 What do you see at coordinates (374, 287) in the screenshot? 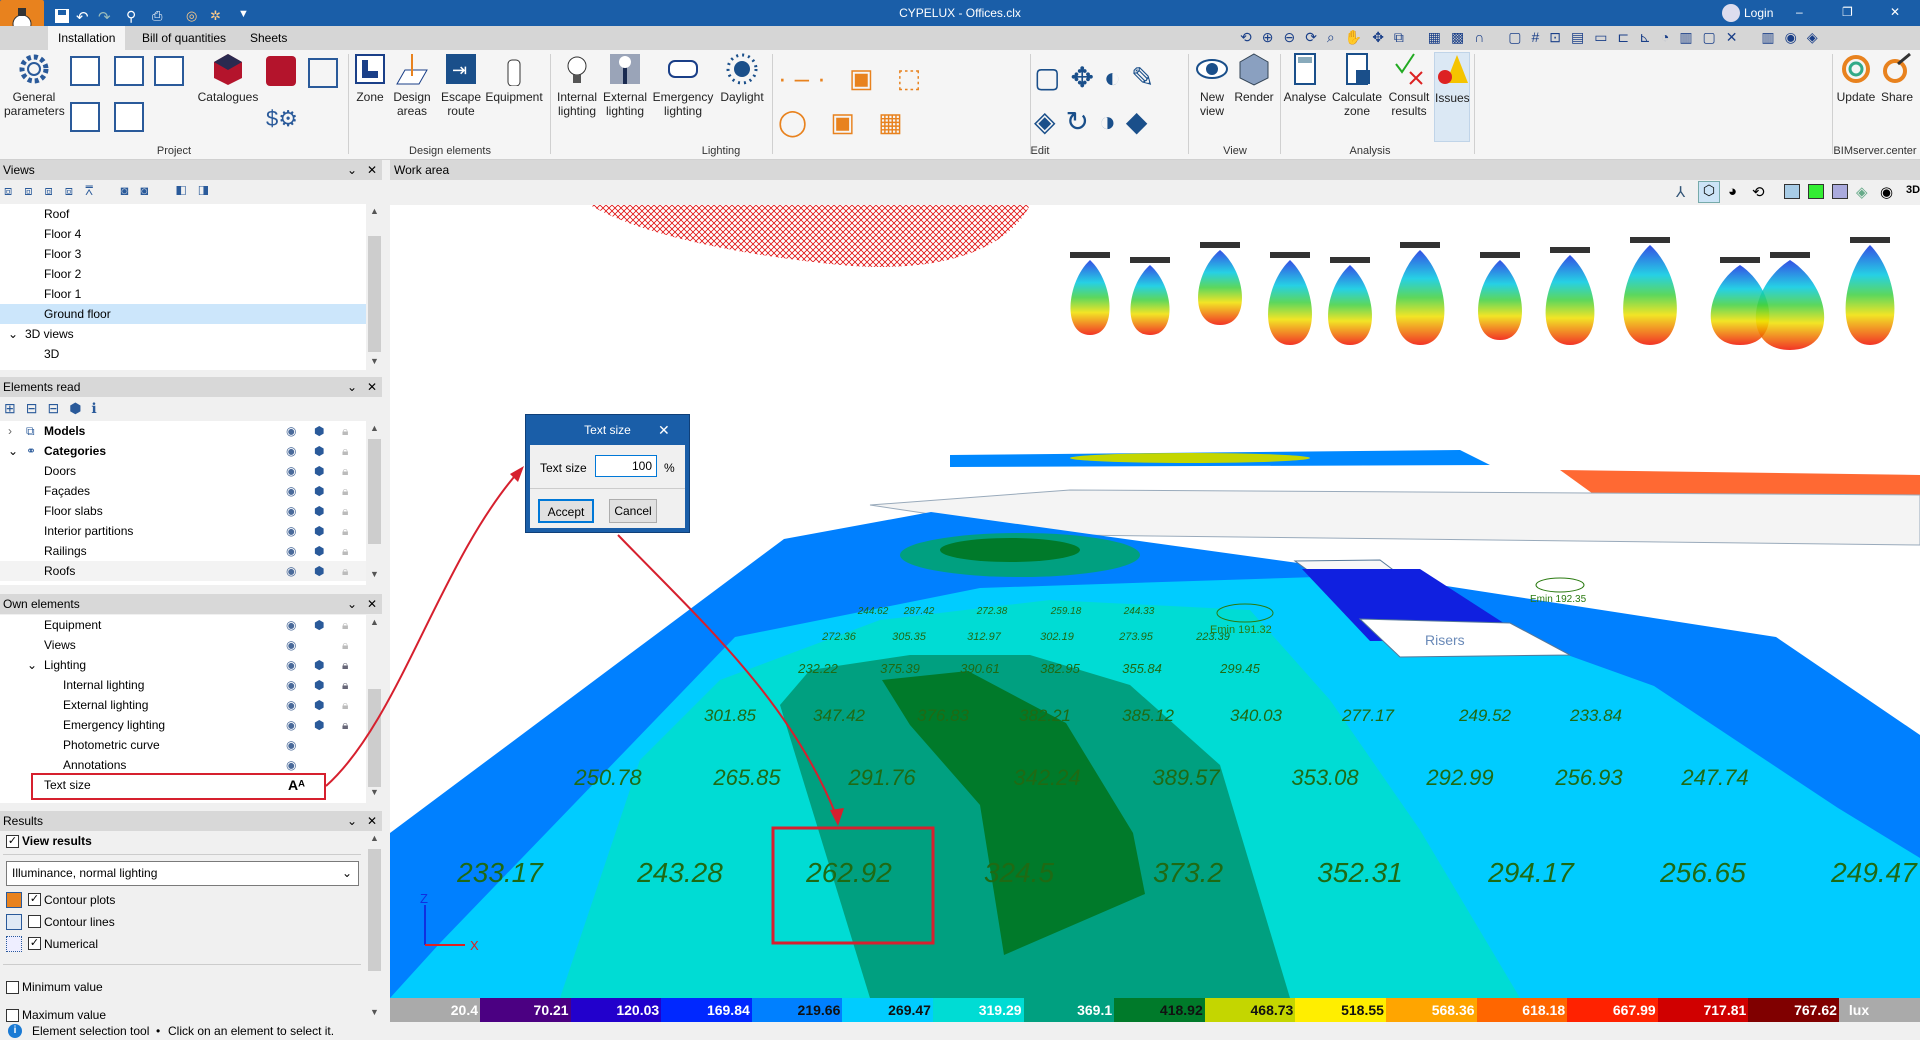
I see `views-scrollbar: ▲ ▼` at bounding box center [374, 287].